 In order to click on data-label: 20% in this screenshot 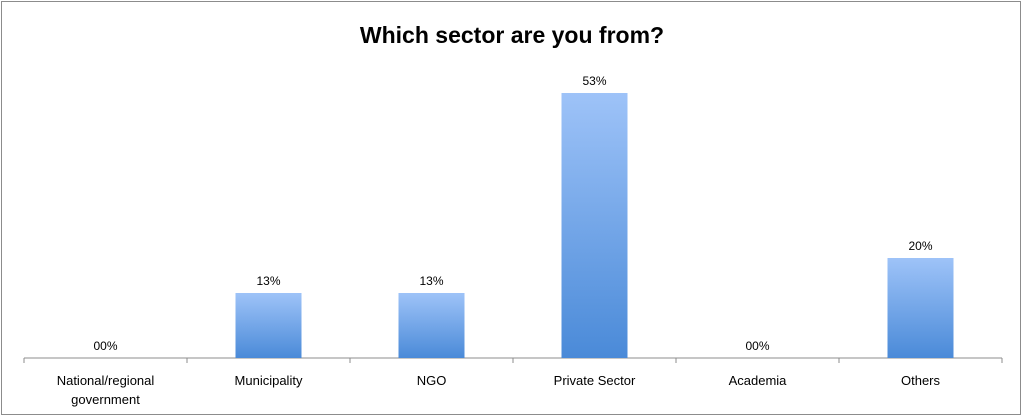, I will do `click(920, 246)`.